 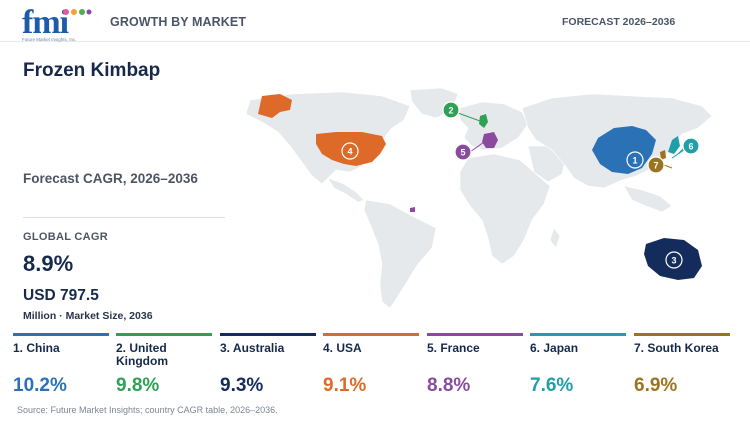 I want to click on marker-label-united-kingdom: 2, so click(x=450, y=111).